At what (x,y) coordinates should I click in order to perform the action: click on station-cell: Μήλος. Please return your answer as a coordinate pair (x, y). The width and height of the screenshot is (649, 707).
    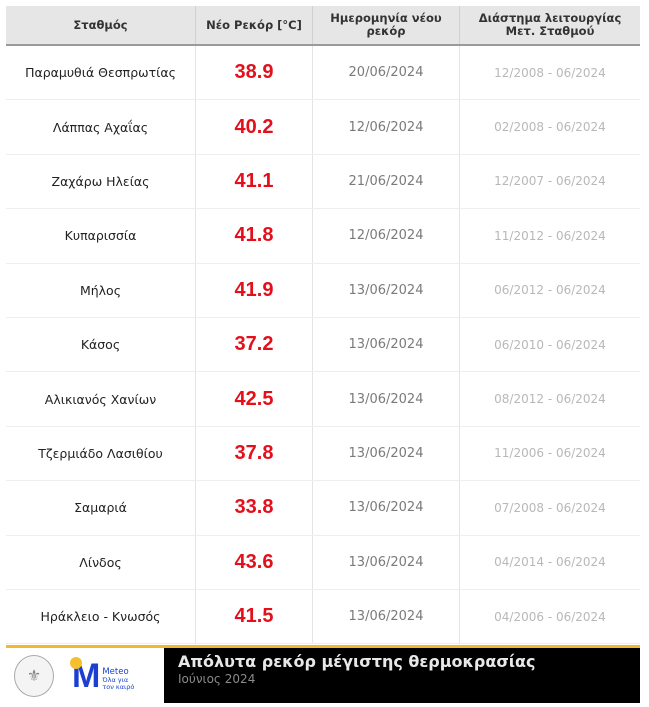
    Looking at the image, I should click on (101, 290).